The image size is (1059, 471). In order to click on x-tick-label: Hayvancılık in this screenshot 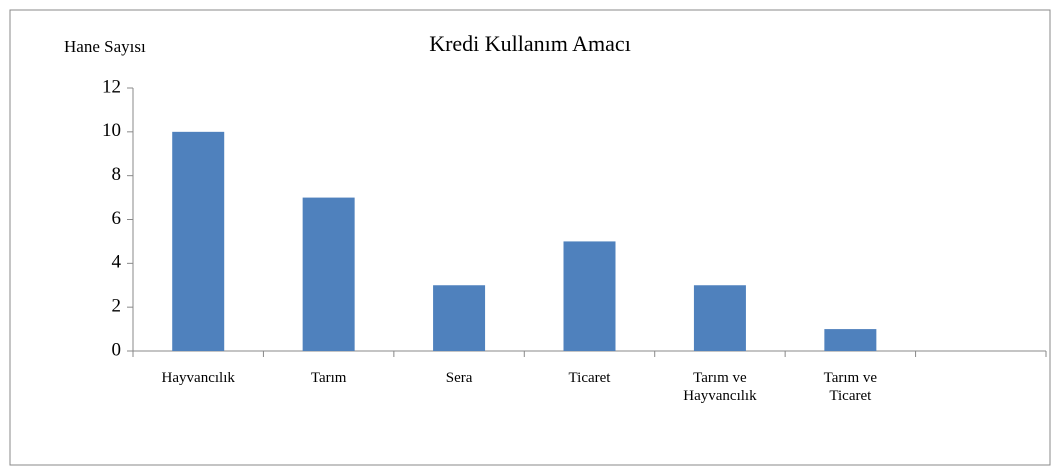, I will do `click(198, 378)`.